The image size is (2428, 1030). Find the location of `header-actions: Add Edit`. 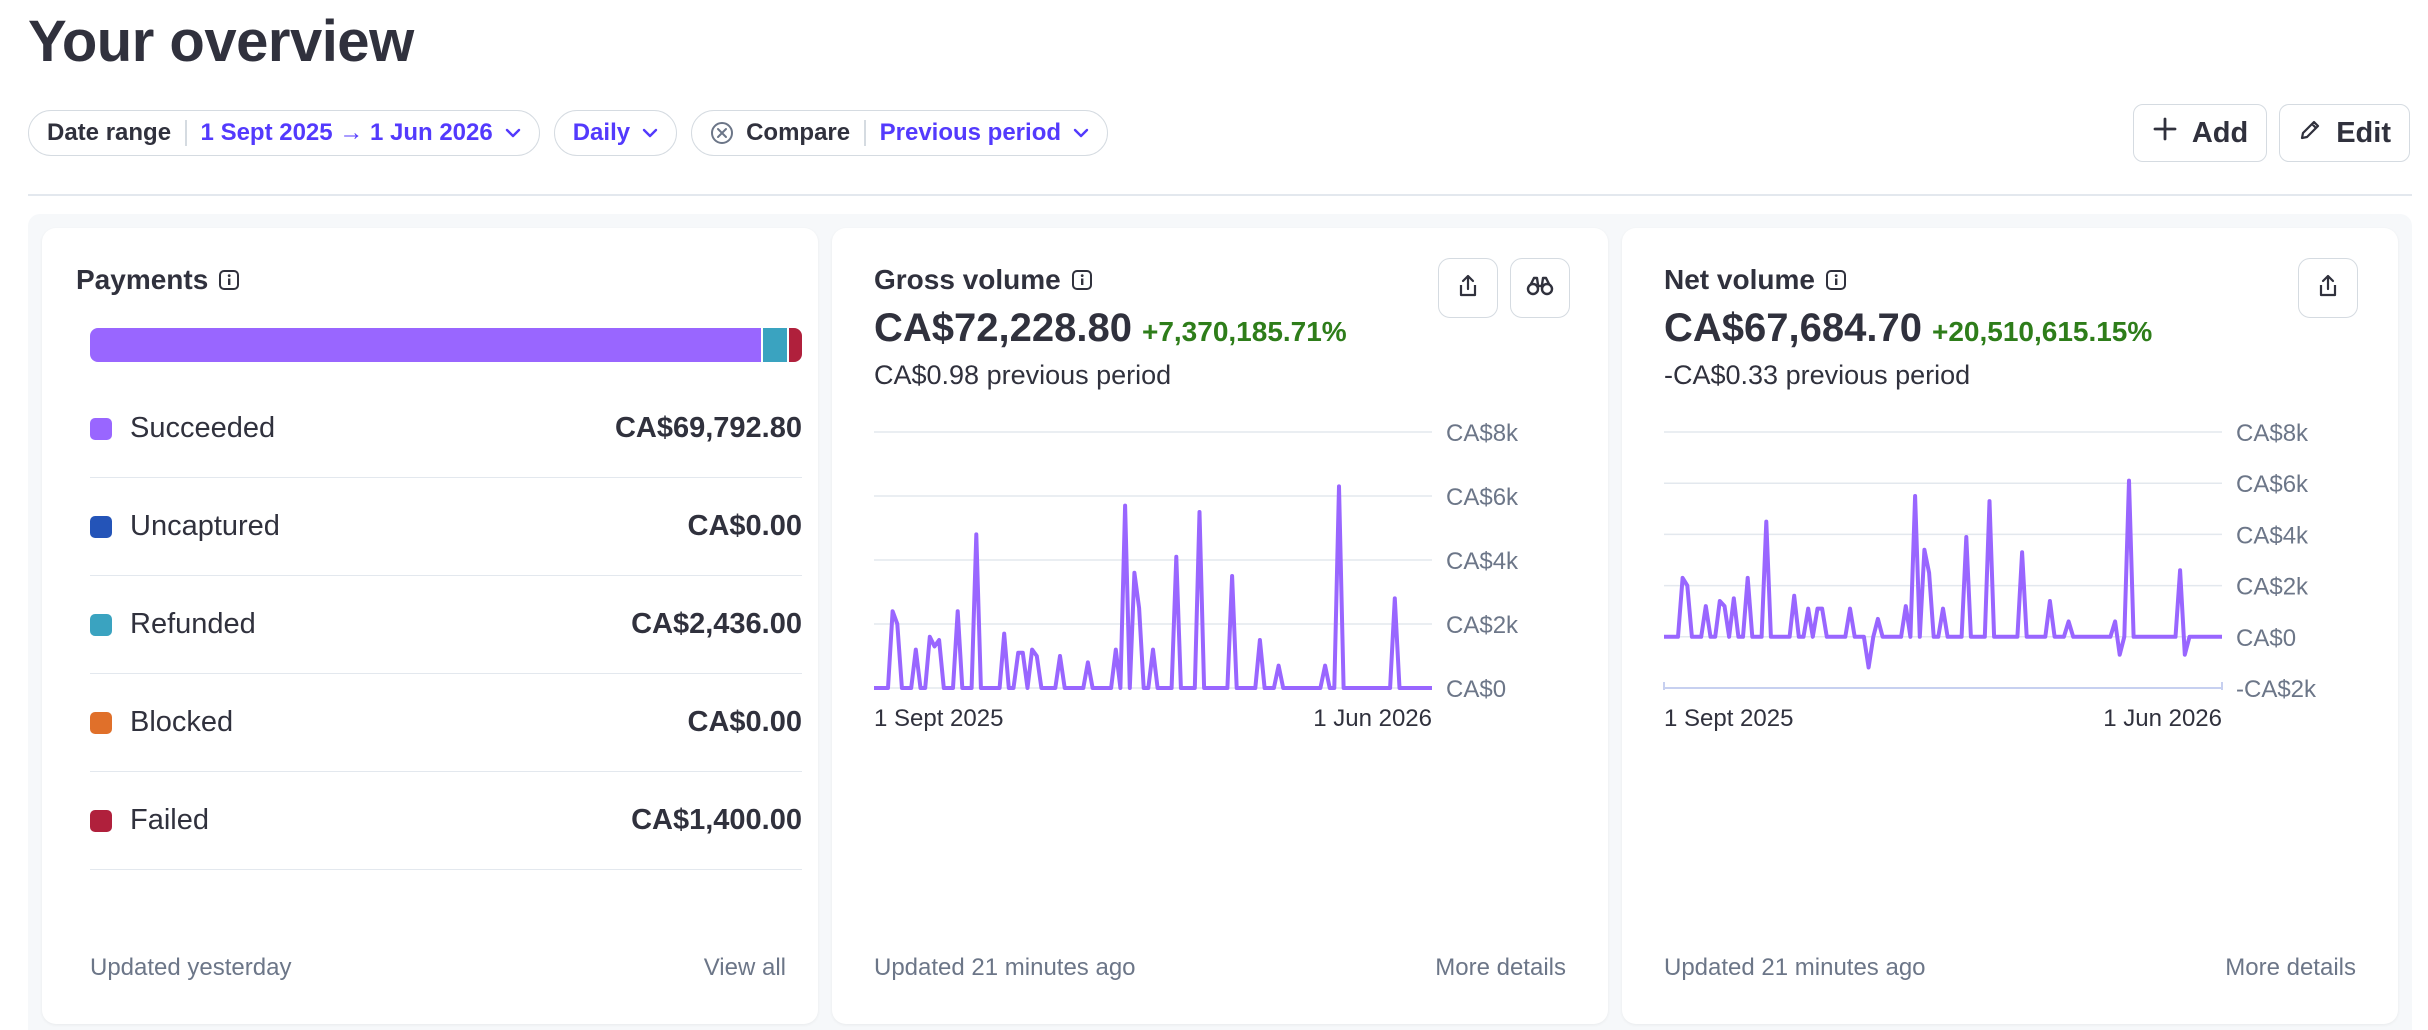

header-actions: Add Edit is located at coordinates (2271, 133).